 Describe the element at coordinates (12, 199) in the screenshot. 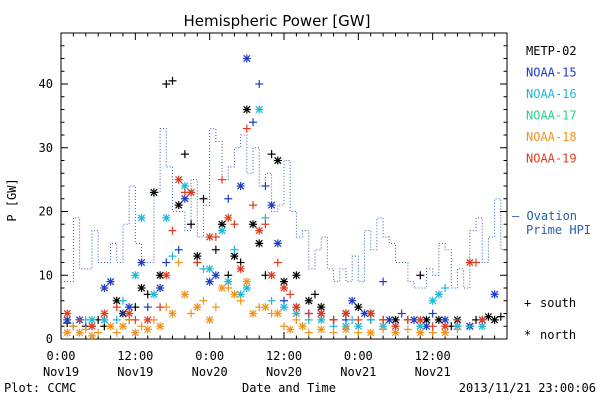

I see `y-axis-label: P [GW]` at that location.